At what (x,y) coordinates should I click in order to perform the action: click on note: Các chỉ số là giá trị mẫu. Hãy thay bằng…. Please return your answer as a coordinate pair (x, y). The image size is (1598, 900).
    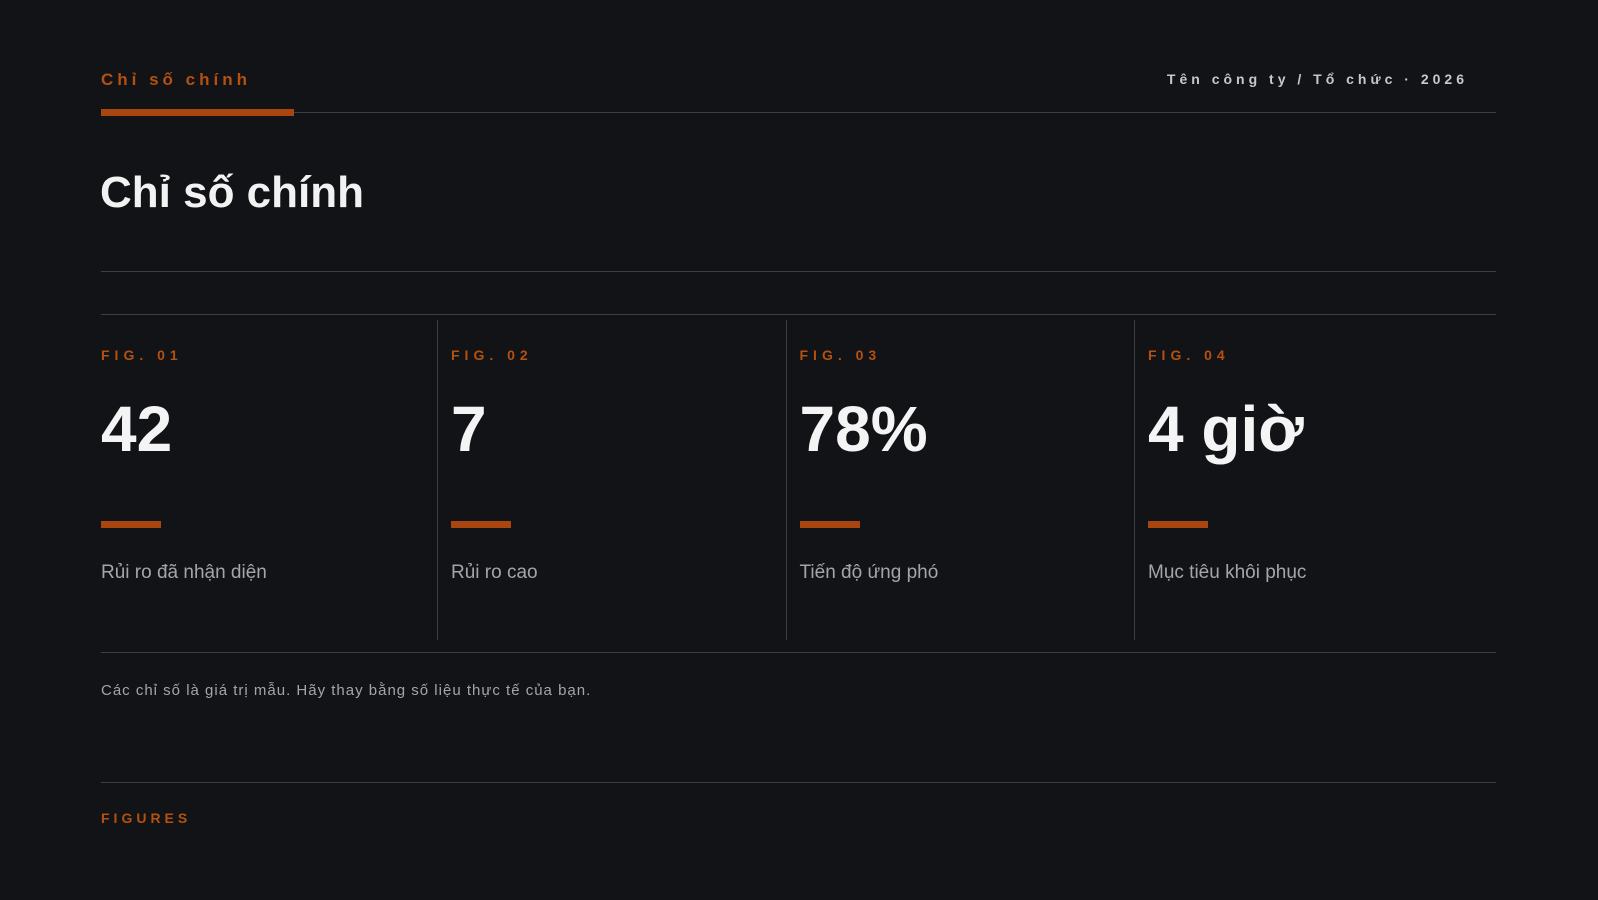
    Looking at the image, I should click on (346, 690).